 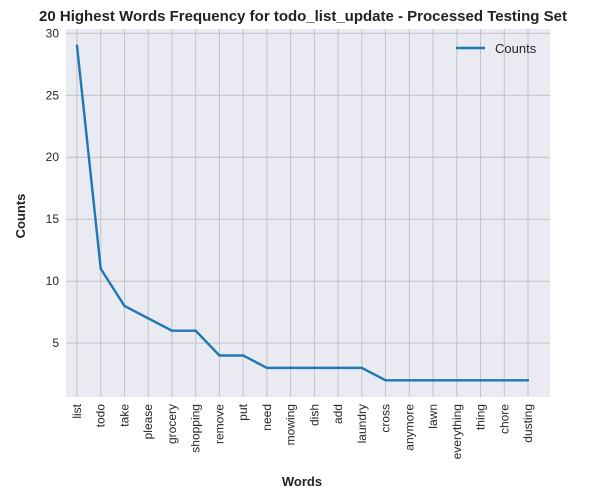 What do you see at coordinates (314, 415) in the screenshot?
I see `x-tick-label: dish` at bounding box center [314, 415].